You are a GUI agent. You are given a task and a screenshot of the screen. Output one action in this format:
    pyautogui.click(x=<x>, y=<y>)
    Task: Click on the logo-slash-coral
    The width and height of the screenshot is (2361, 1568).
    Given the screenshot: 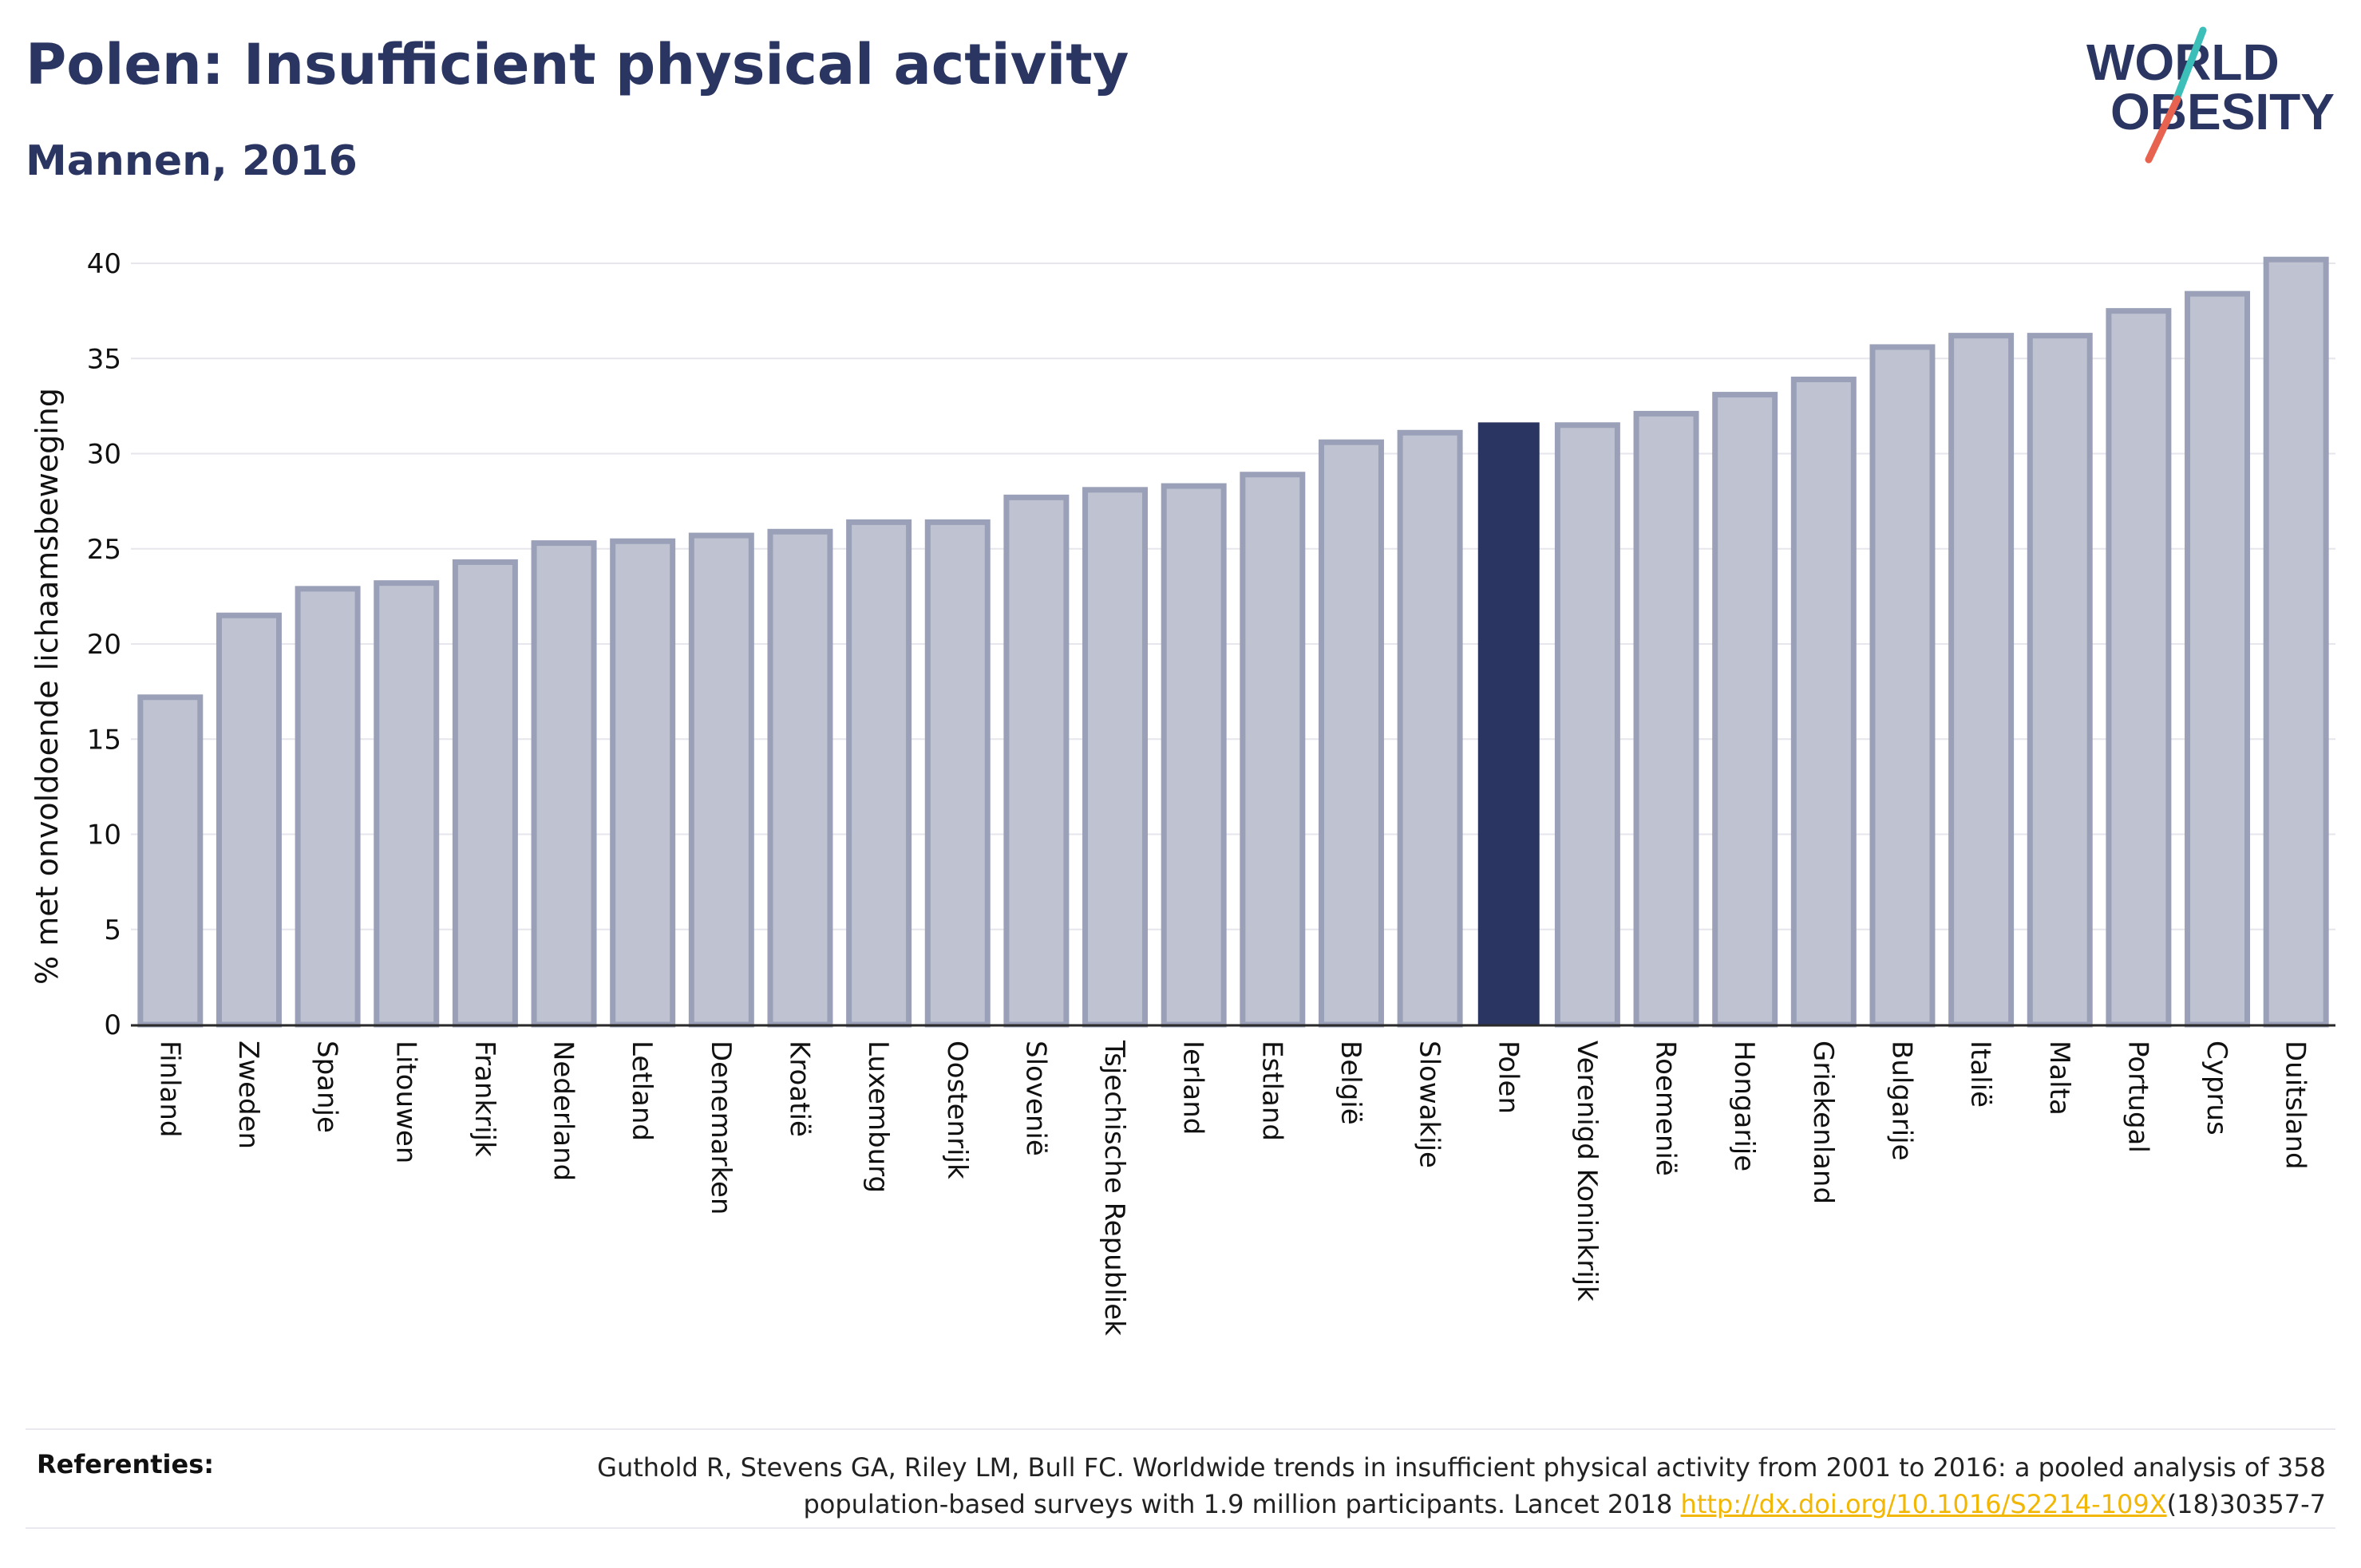 What is the action you would take?
    pyautogui.click(x=2163, y=129)
    